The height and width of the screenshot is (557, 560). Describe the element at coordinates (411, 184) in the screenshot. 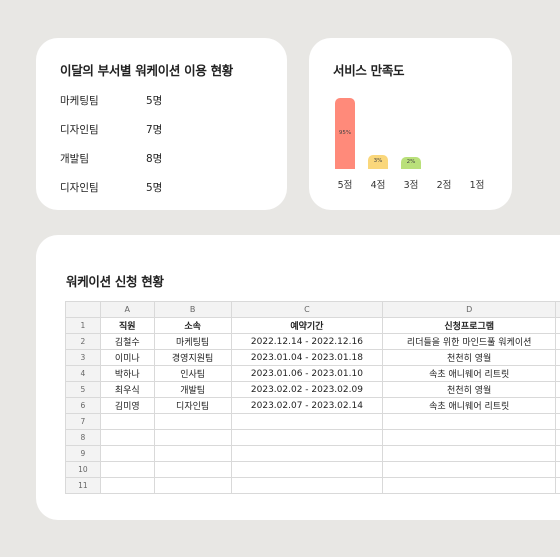

I see `category-label: 3점` at that location.